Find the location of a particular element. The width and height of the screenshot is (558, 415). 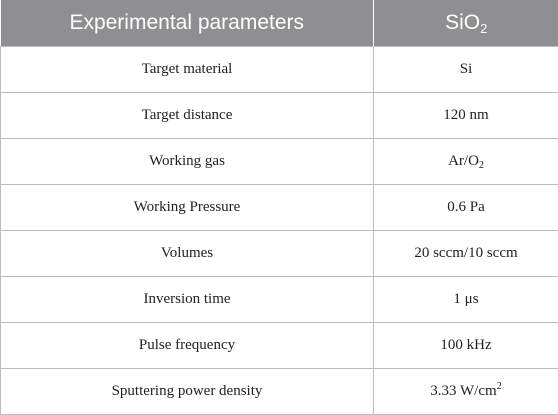

table-row: Pulse frequency 100 kHz is located at coordinates (279, 345).